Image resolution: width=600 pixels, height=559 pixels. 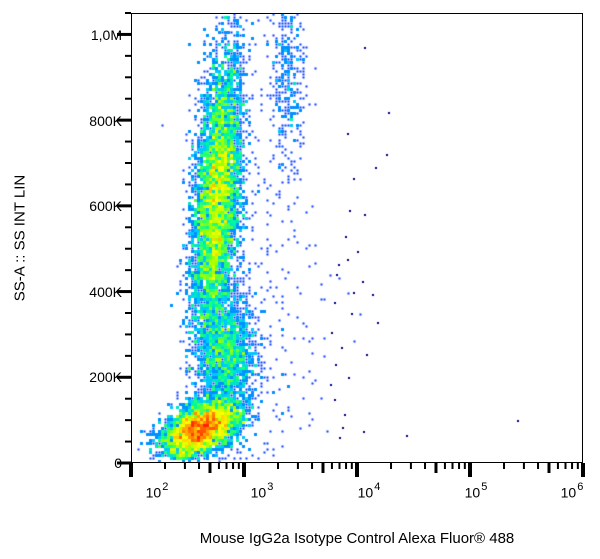 What do you see at coordinates (476, 491) in the screenshot?
I see `x-tick-label-1e5: 10⁵` at bounding box center [476, 491].